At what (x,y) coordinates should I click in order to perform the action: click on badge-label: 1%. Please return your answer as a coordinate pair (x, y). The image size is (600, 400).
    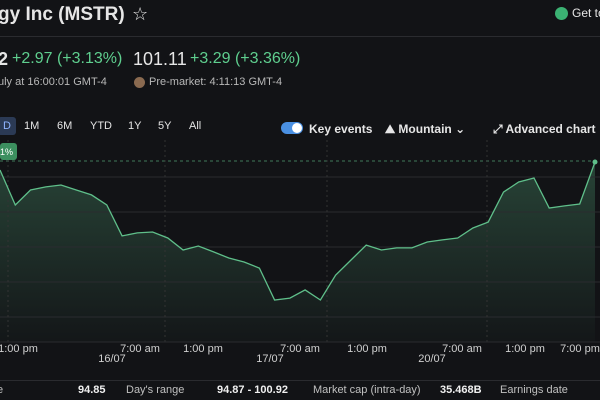
    Looking at the image, I should click on (6, 152).